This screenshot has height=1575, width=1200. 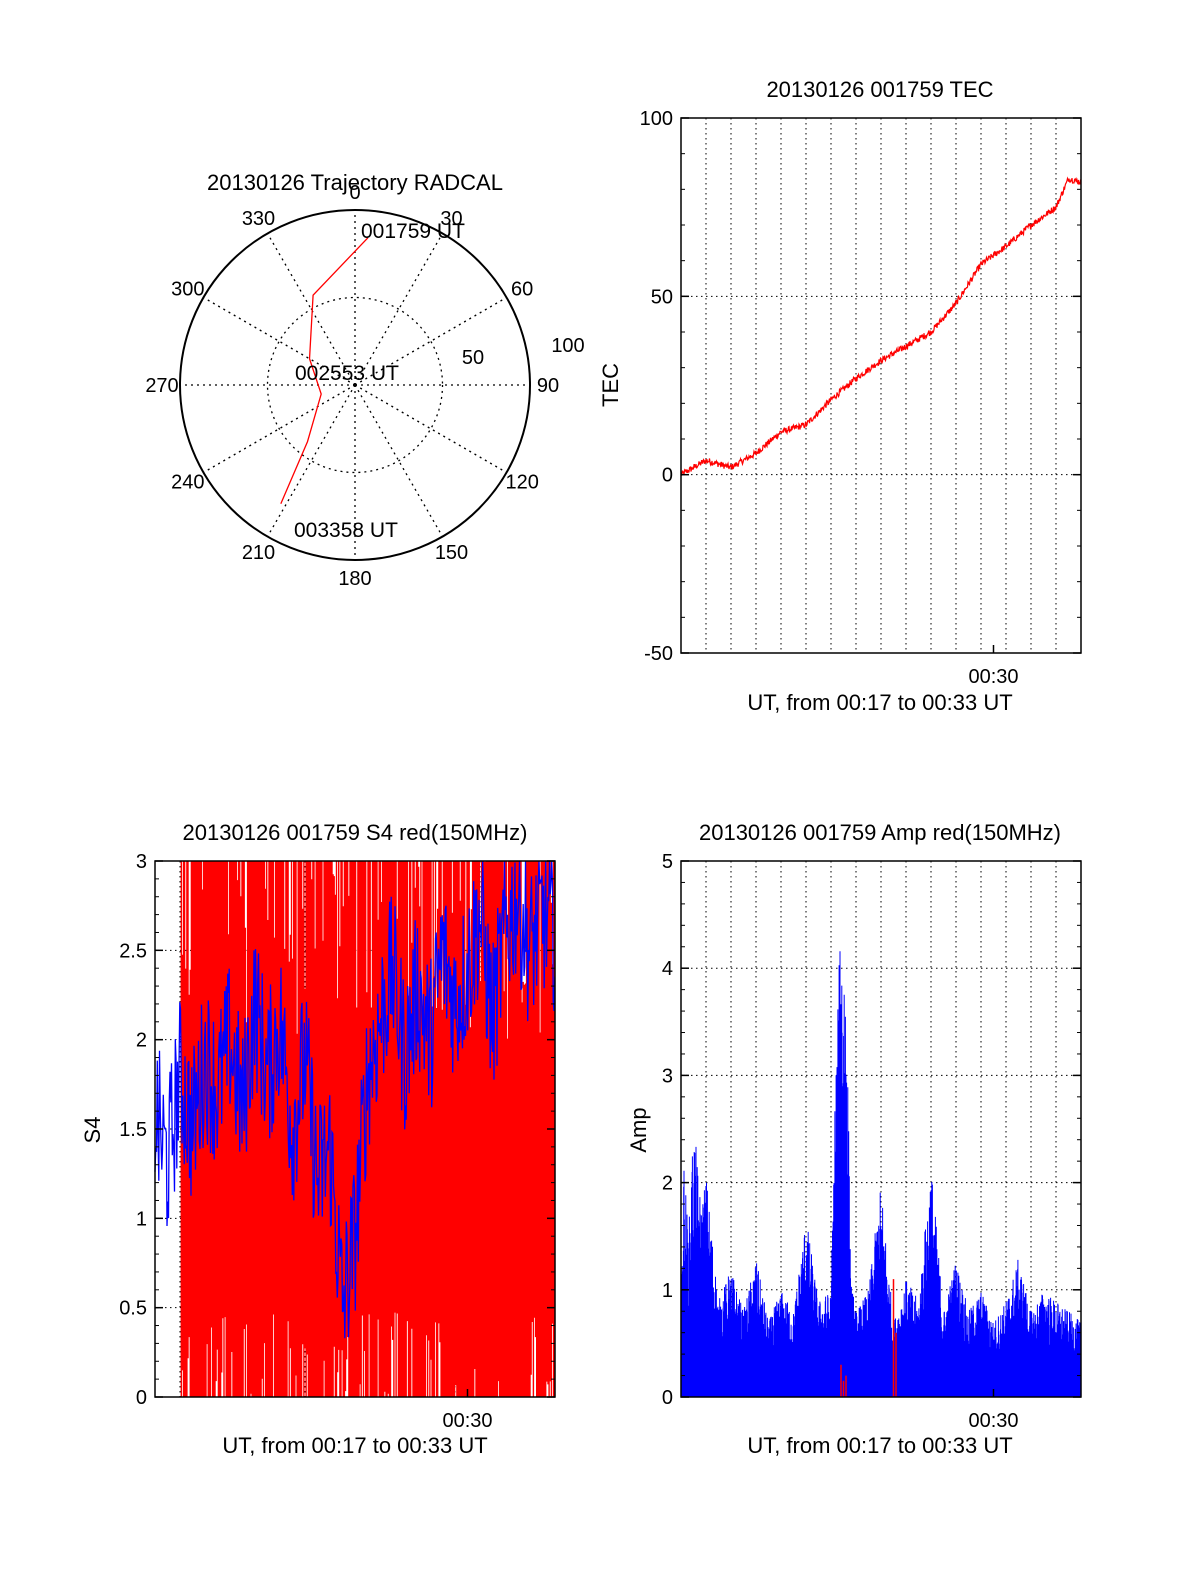 What do you see at coordinates (355, 832) in the screenshot?
I see `chart-title: 20130126 001759 S4 red(150MHz)` at bounding box center [355, 832].